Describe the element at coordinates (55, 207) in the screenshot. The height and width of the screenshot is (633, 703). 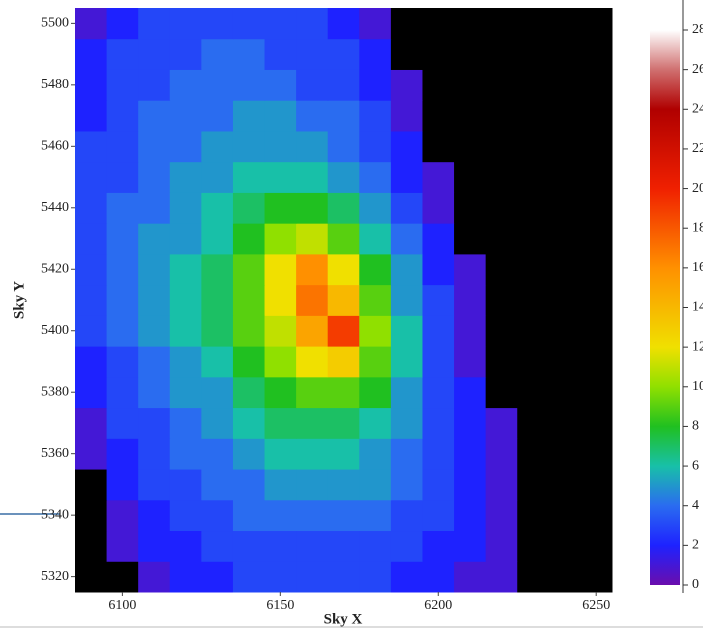
I see `y-tick-label: 5440` at that location.